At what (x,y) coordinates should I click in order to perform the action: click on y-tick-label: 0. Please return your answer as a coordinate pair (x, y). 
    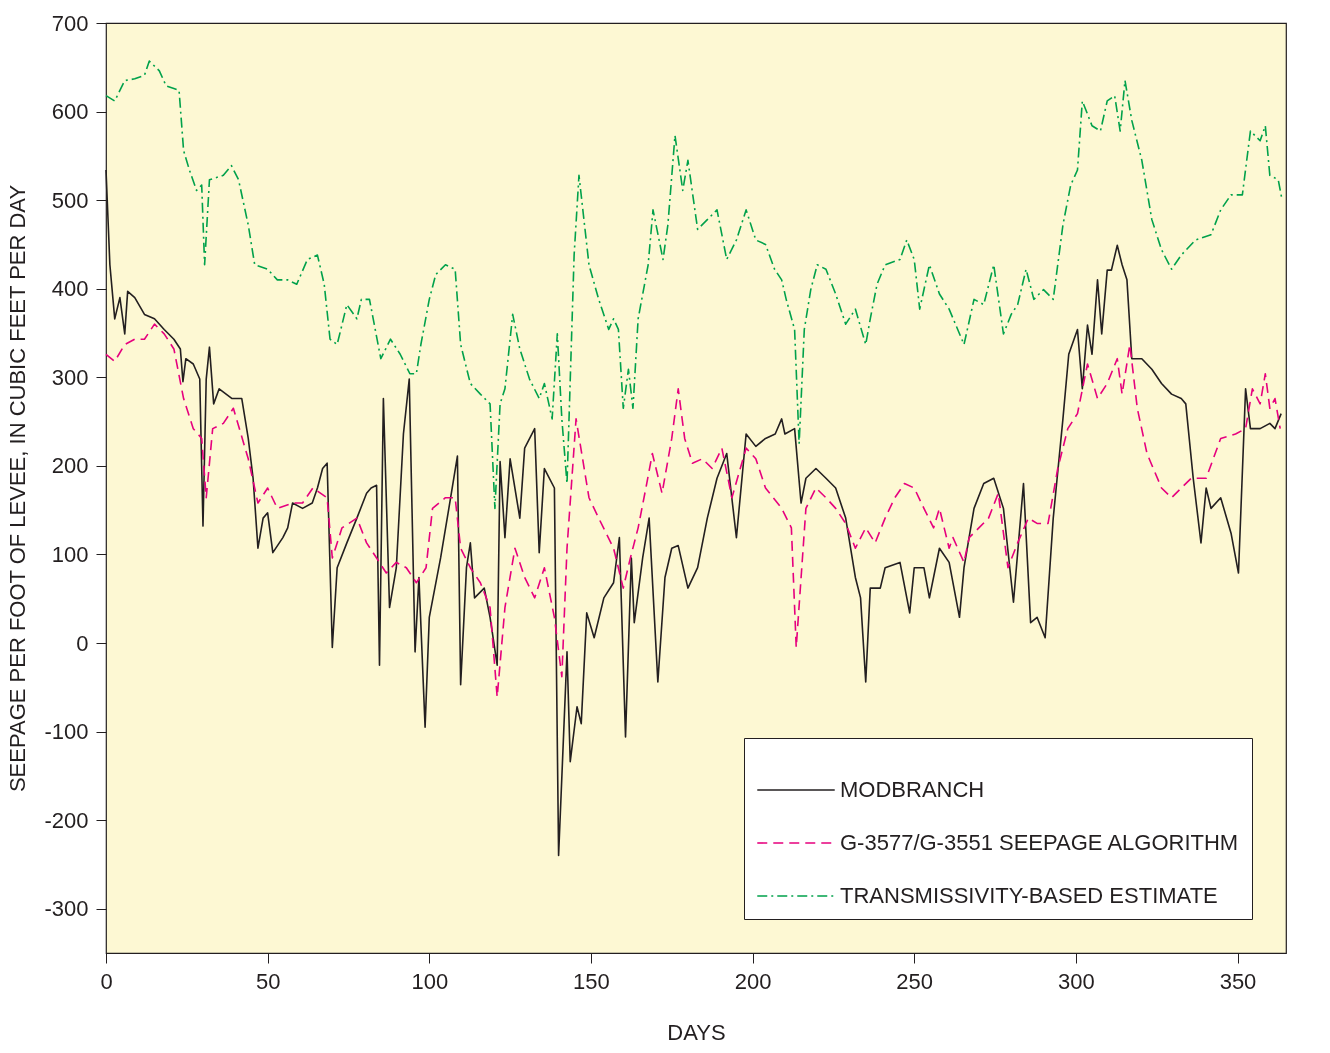
    Looking at the image, I should click on (82, 643).